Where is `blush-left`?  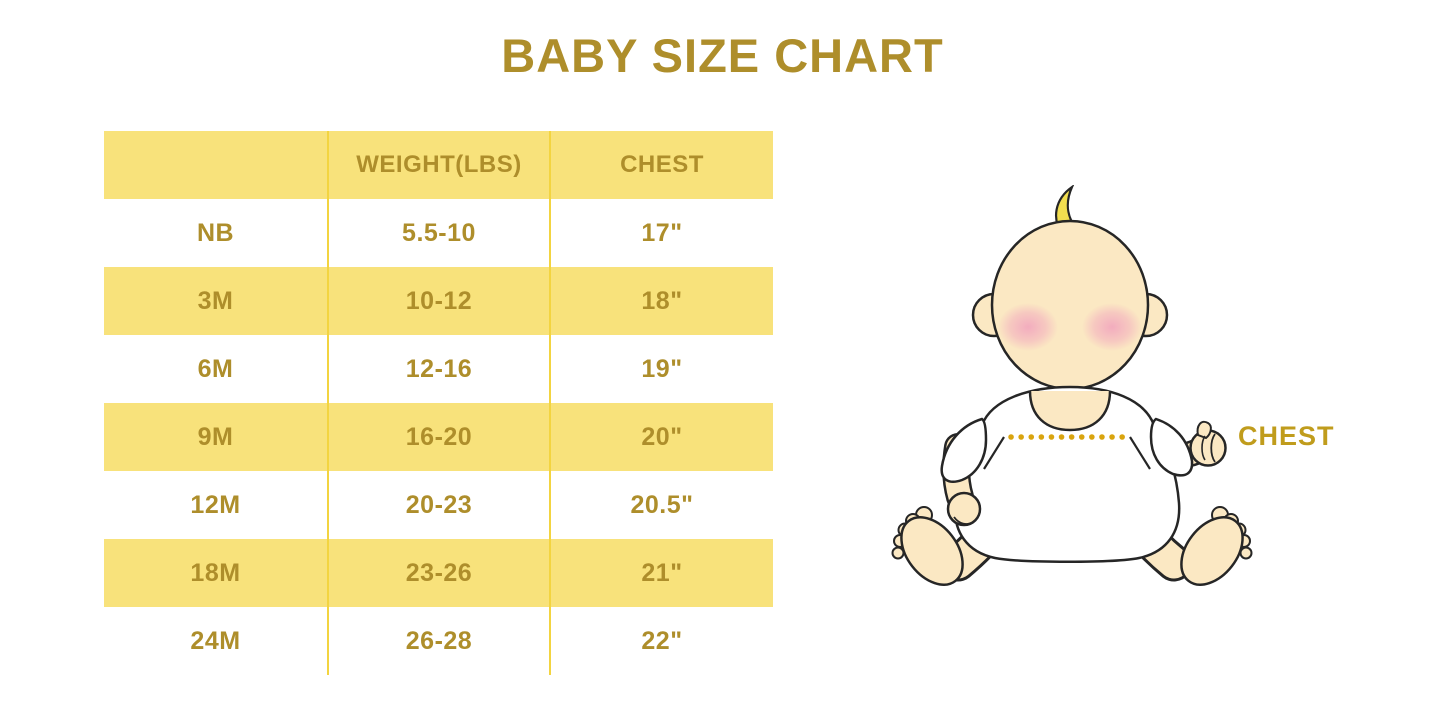
blush-left is located at coordinates (1028, 327).